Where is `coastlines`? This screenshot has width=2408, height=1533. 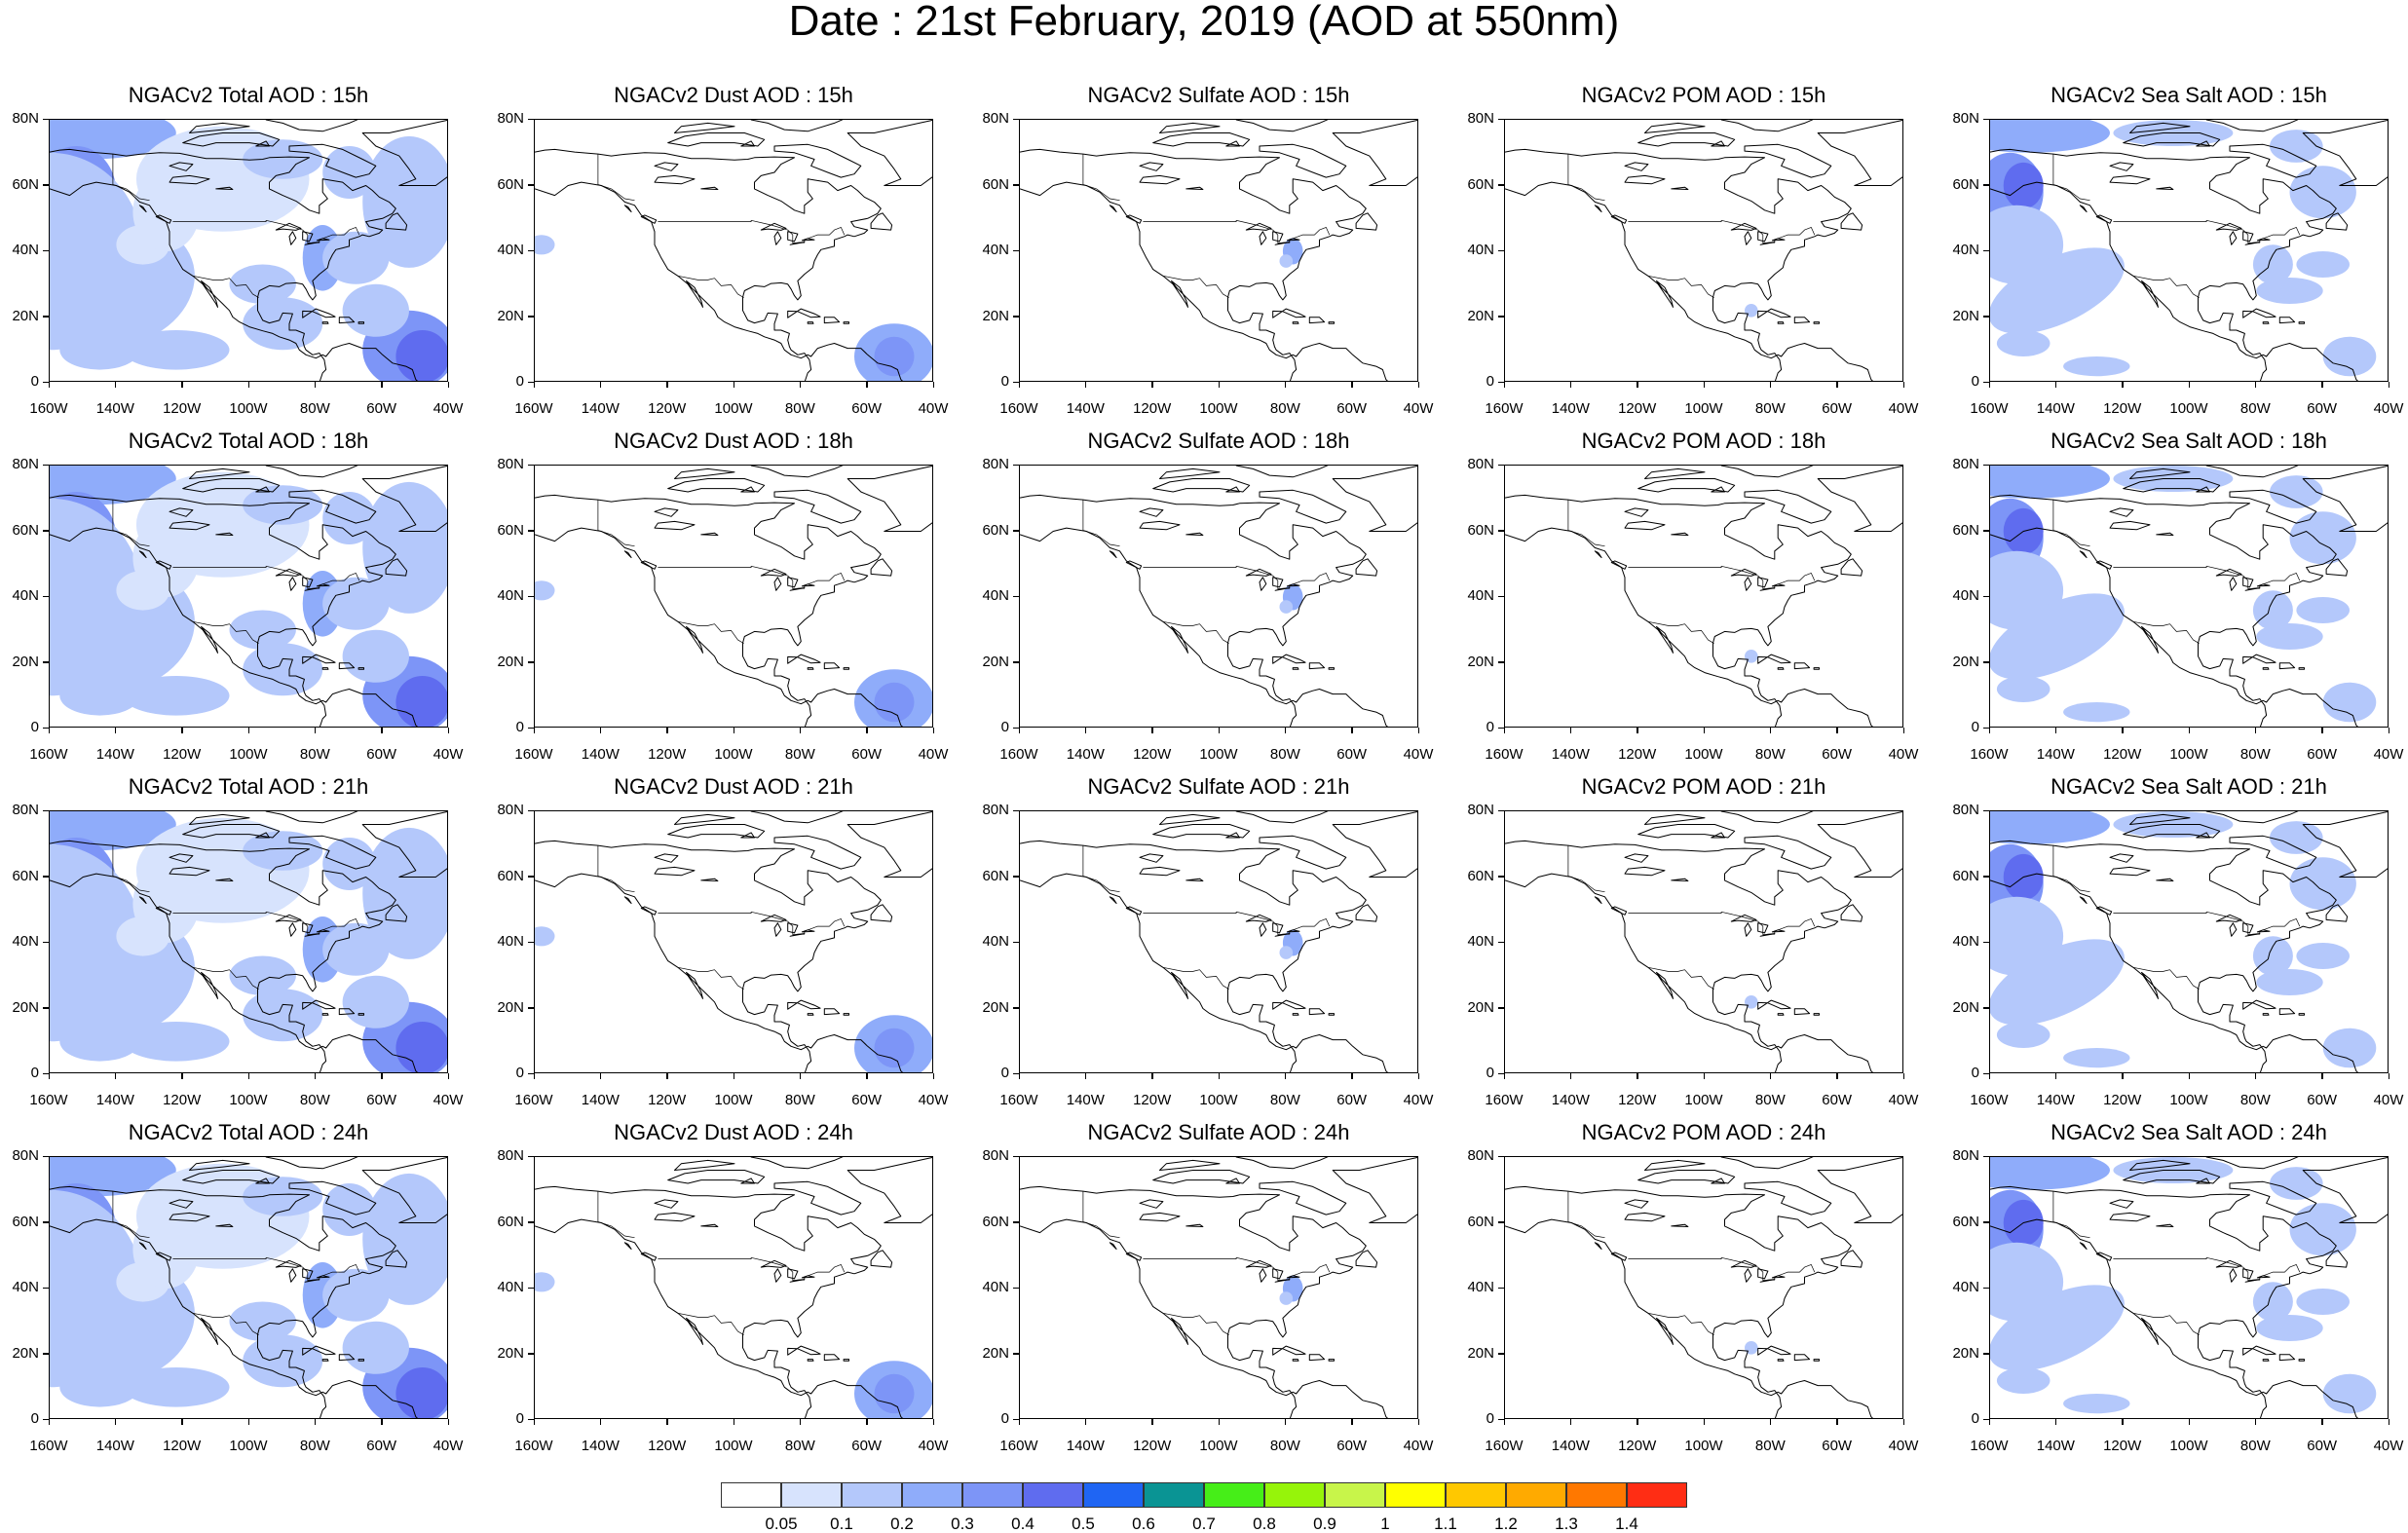 coastlines is located at coordinates (248, 1287).